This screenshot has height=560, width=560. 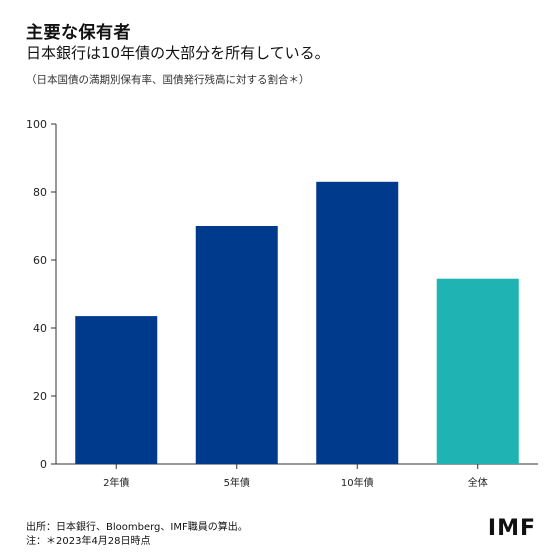 I want to click on chart-title: 主要な保有者, so click(x=78, y=33).